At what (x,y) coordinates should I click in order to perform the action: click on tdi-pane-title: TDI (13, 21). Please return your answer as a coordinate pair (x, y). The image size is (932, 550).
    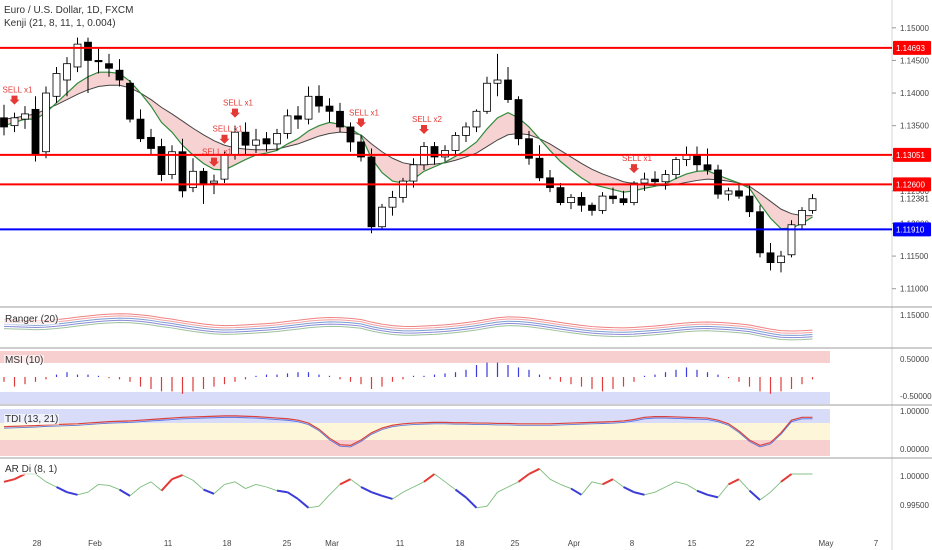
    Looking at the image, I should click on (32, 419).